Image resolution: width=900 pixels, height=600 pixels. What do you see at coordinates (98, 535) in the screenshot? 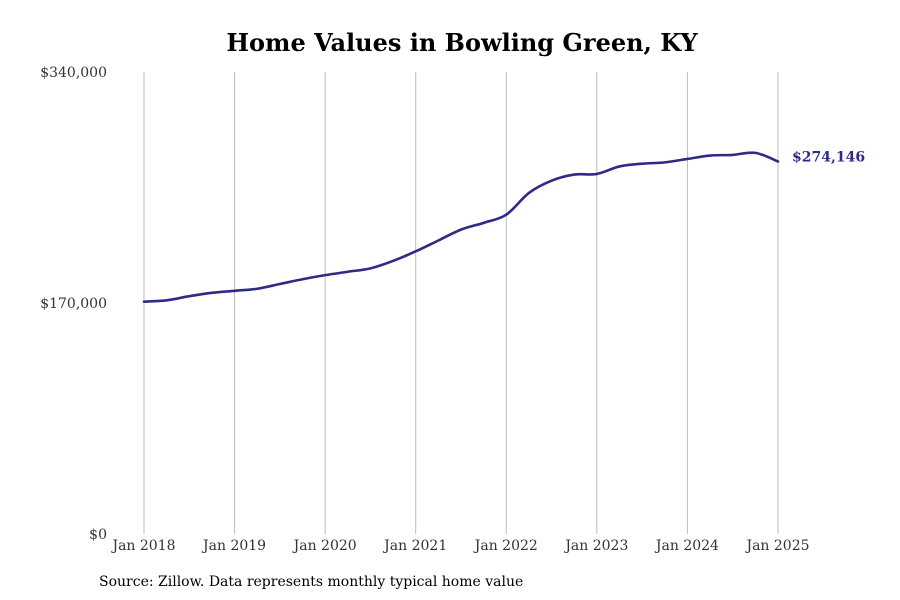
I see `y-tick-label: $0` at bounding box center [98, 535].